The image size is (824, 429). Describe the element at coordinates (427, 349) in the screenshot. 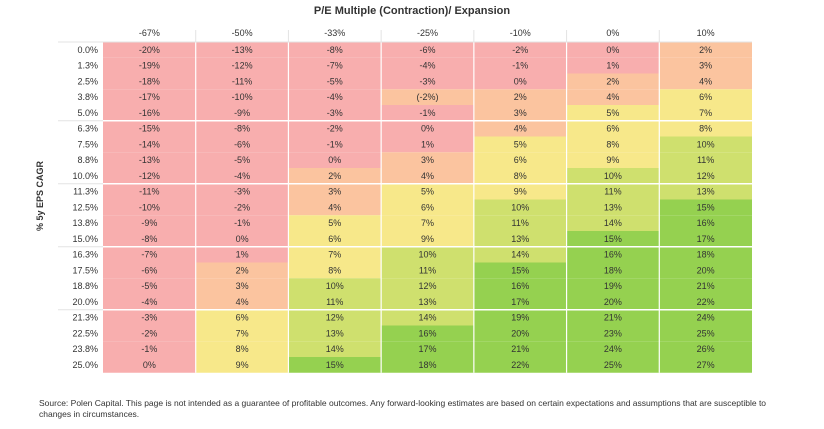

I see `cell-value: 17%` at that location.